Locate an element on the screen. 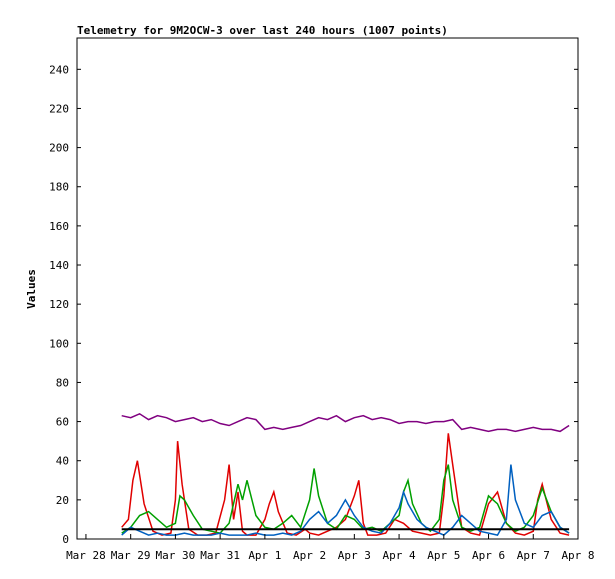  y-tick-label: 200 is located at coordinates (59, 148).